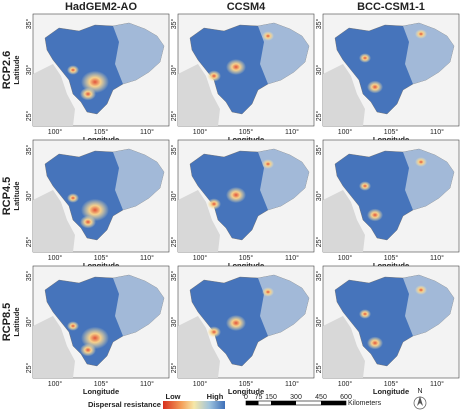 Image resolution: width=474 pixels, height=418 pixels. Describe the element at coordinates (420, 401) in the screenshot. I see `north-arrow` at that location.